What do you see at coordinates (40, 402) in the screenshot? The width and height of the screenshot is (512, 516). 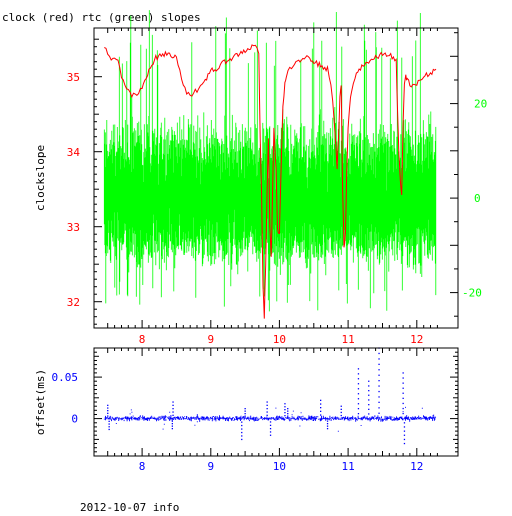 I see `y-axis-label-offset: offset(ms)` at bounding box center [40, 402].